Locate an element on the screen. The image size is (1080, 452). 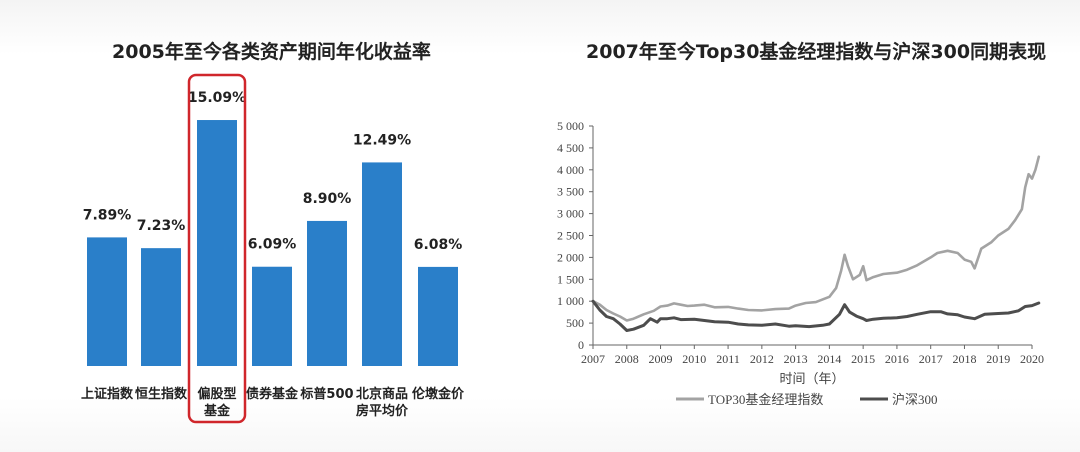
x-tick-label: 2016 is located at coordinates (897, 359).